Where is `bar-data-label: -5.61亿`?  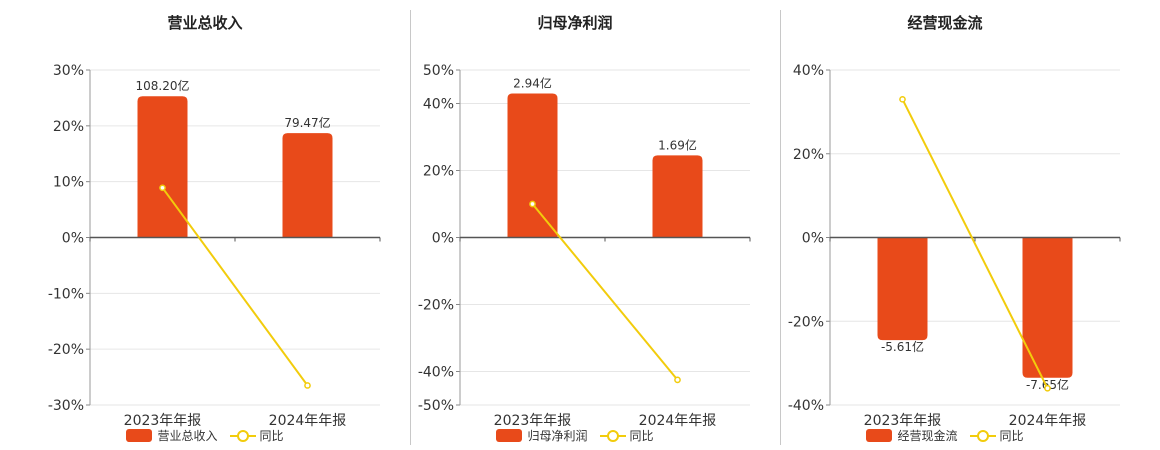
bar-data-label: -5.61亿 is located at coordinates (902, 346).